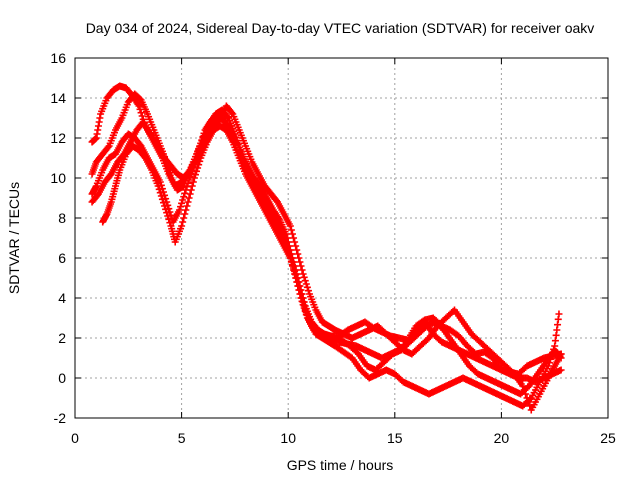 The height and width of the screenshot is (480, 640). What do you see at coordinates (395, 438) in the screenshot?
I see `x-tick-label: 15` at bounding box center [395, 438].